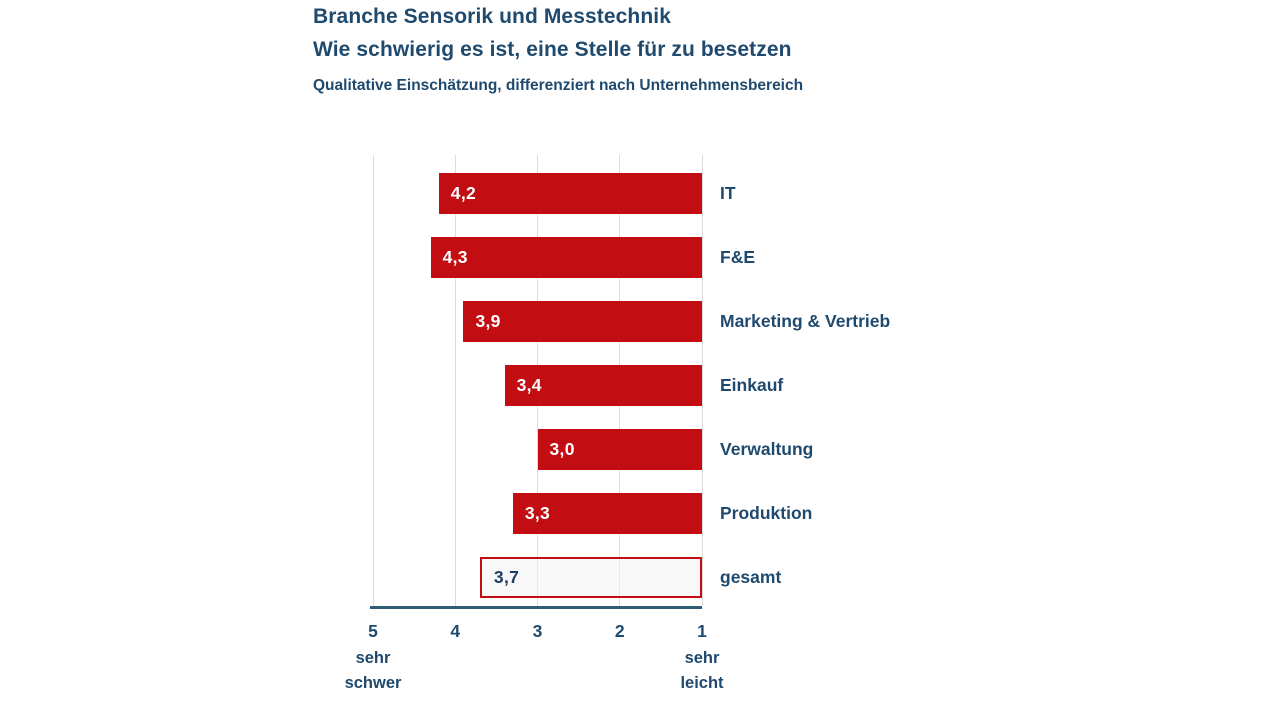 The image size is (1280, 721). Describe the element at coordinates (373, 631) in the screenshot. I see `x-tick-5: 5` at that location.